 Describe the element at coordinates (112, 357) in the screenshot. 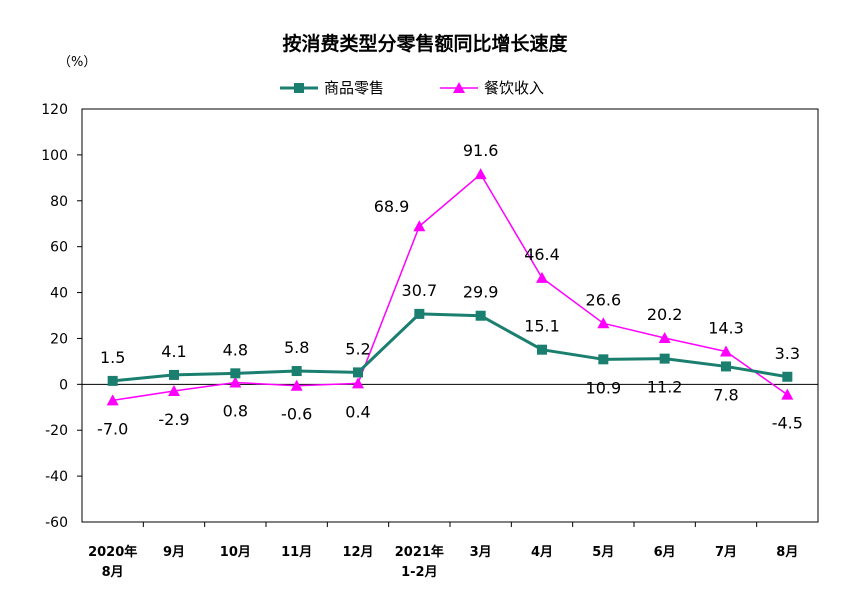

I see `data-label-retail: 1.5` at that location.